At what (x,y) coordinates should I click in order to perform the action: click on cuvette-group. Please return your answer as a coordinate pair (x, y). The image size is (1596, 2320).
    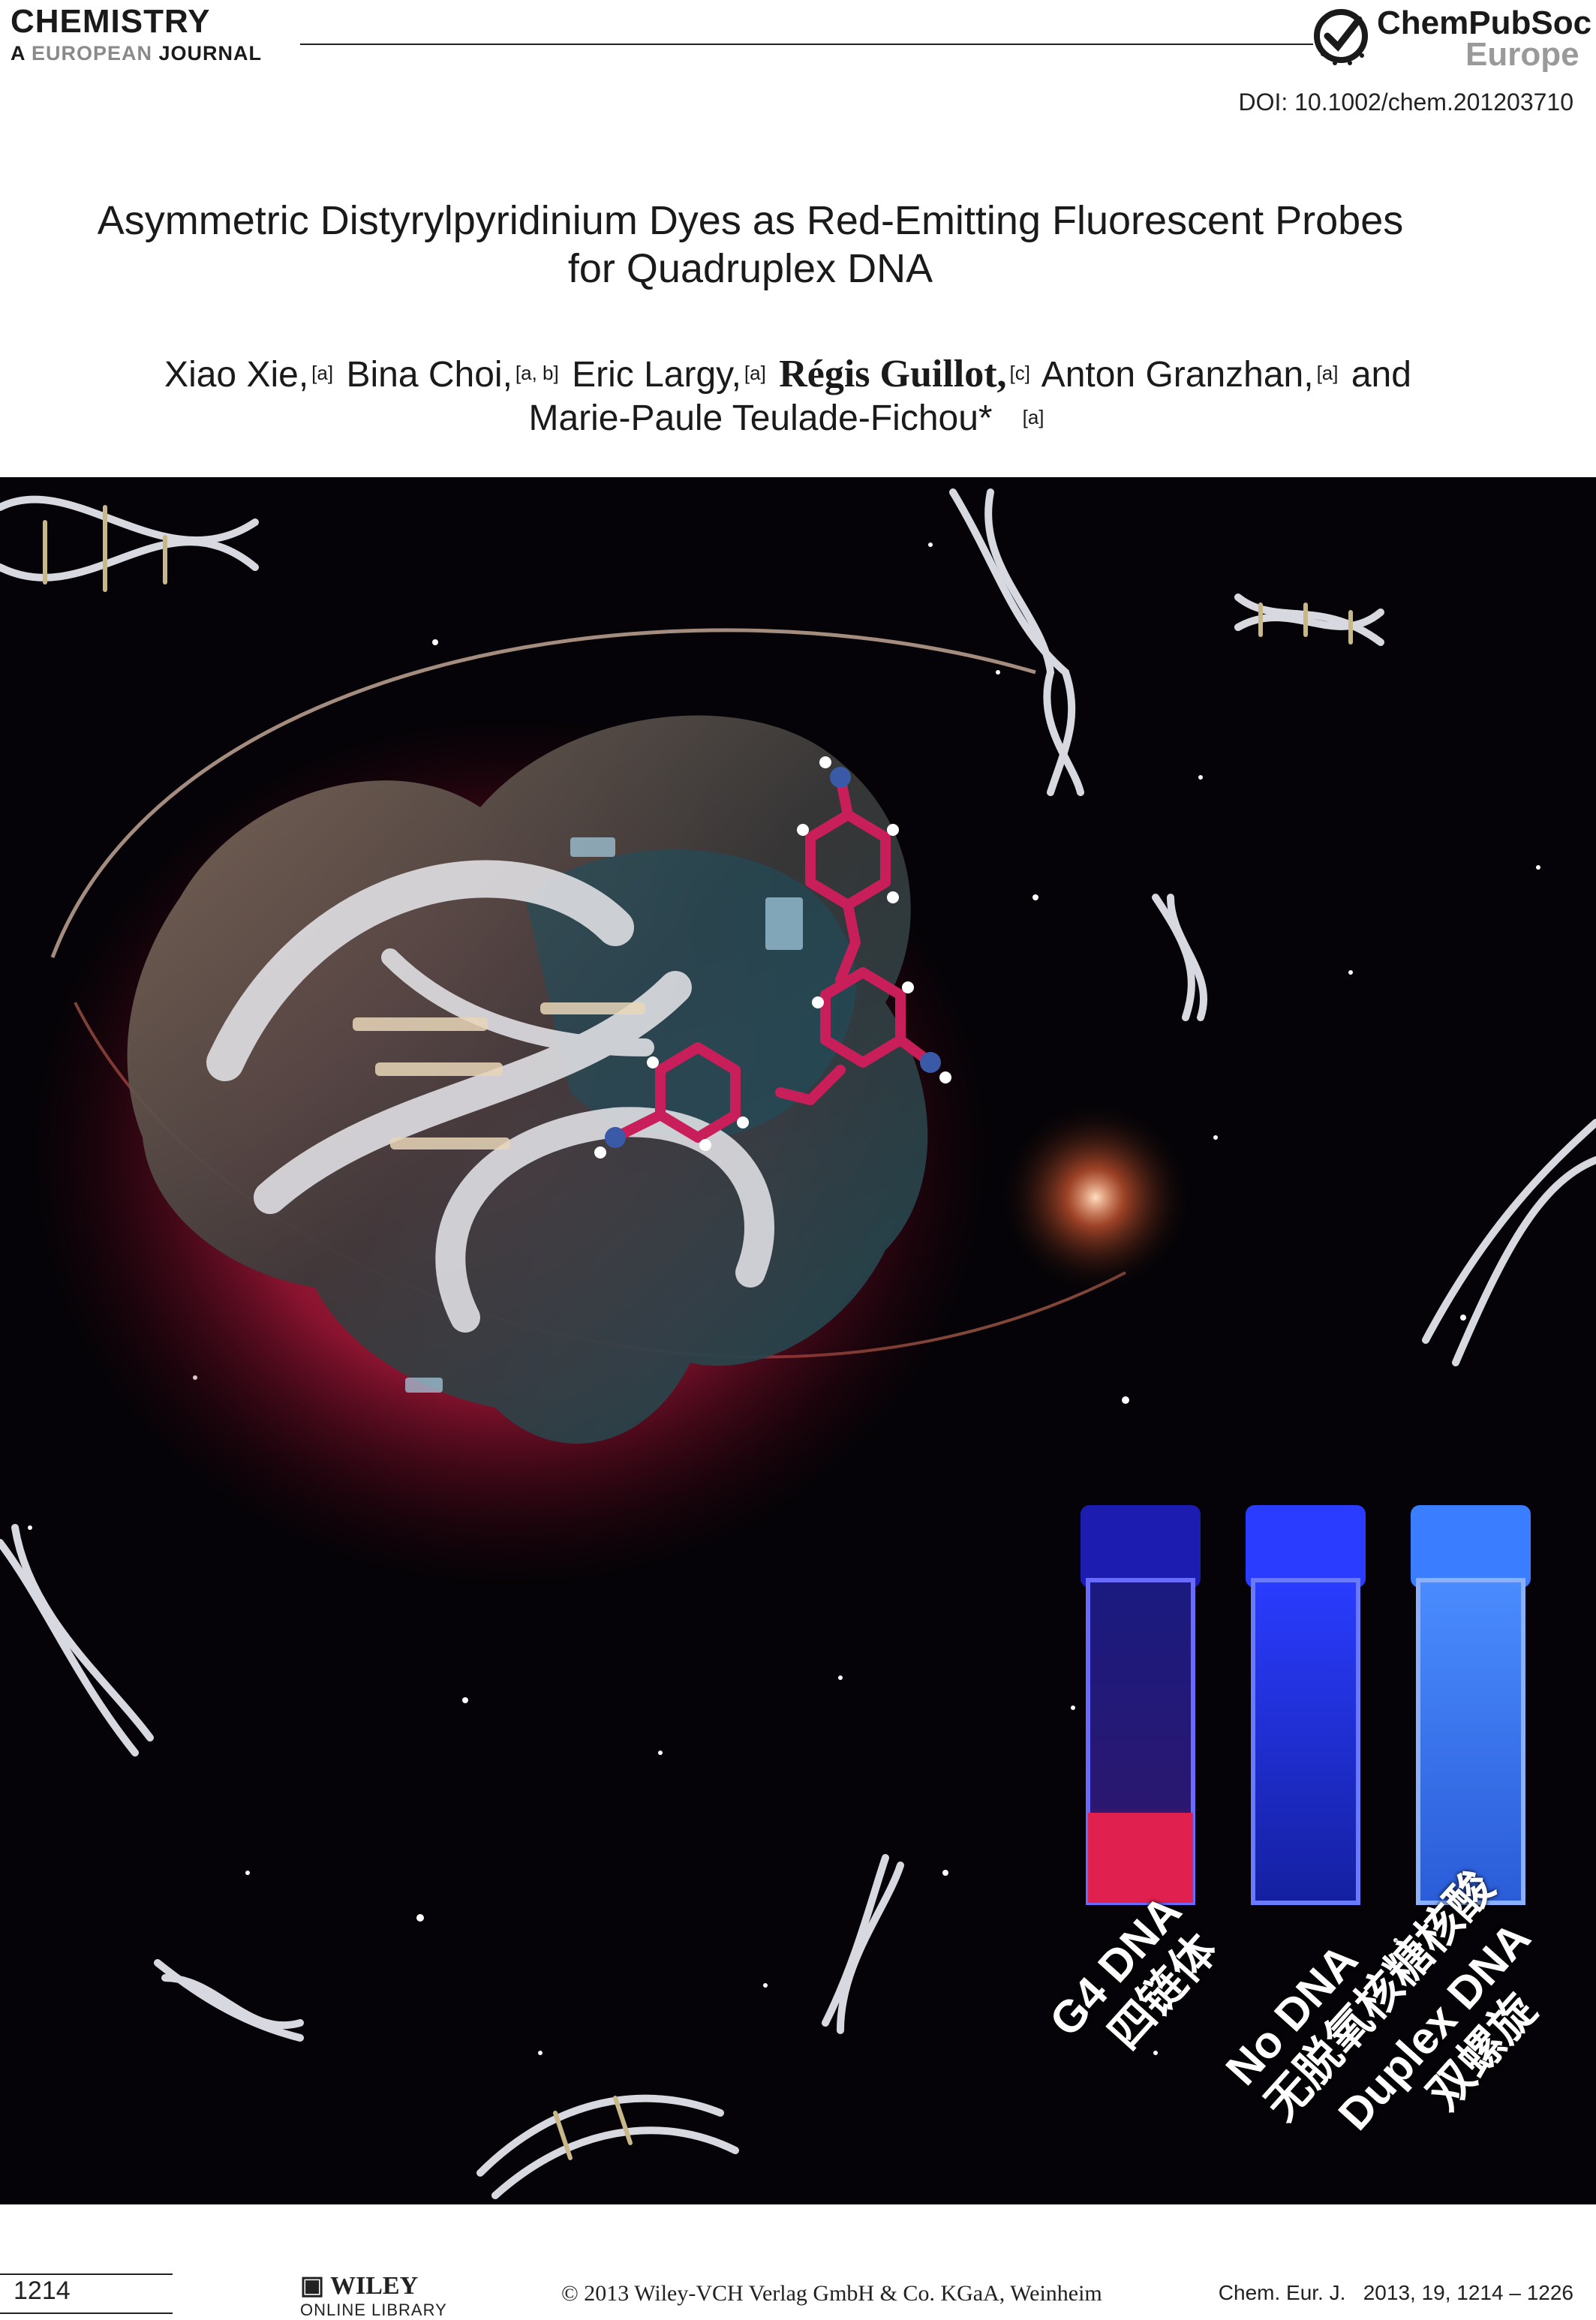
    Looking at the image, I should click on (1306, 1705).